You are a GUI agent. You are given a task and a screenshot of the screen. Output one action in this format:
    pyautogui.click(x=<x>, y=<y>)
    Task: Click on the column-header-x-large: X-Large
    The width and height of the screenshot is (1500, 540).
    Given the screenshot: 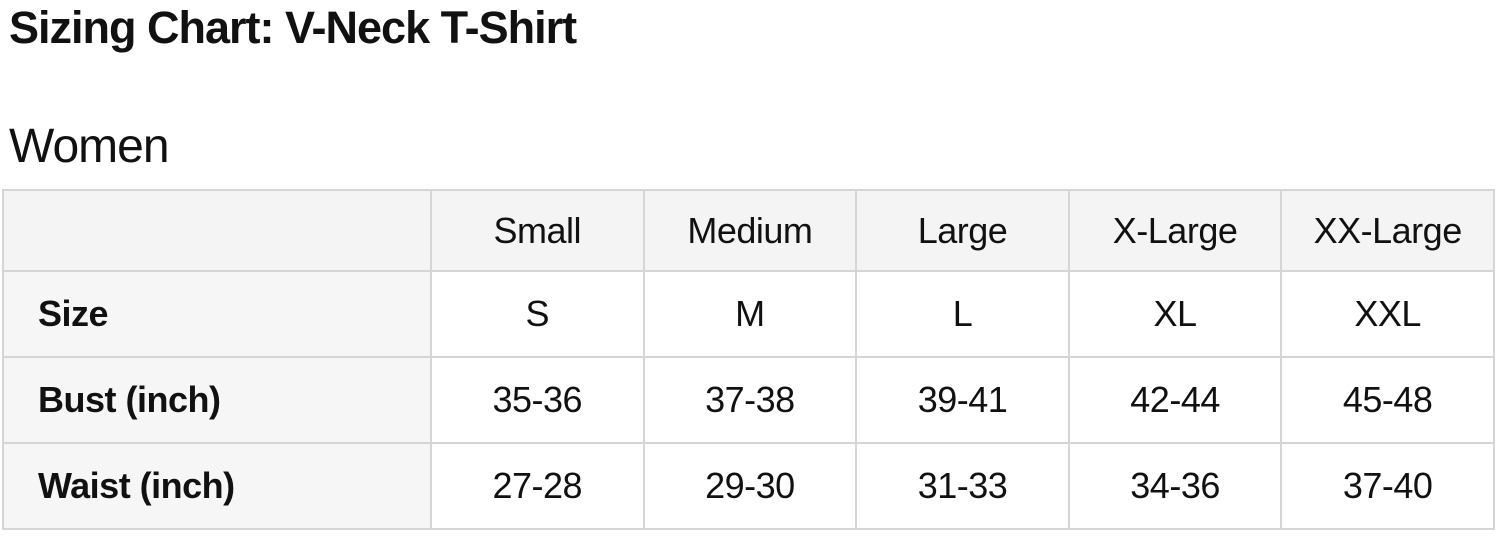 What is the action you would take?
    pyautogui.click(x=1175, y=230)
    